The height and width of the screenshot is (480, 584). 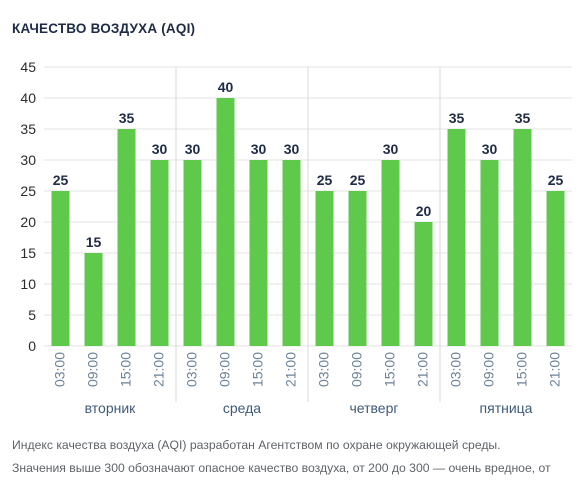 I want to click on chart-title: КАЧЕСТВО ВОЗДУХА (AQI), so click(x=104, y=28).